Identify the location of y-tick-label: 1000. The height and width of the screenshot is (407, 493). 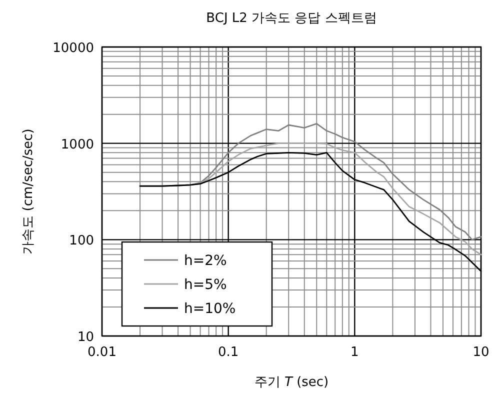
(77, 144).